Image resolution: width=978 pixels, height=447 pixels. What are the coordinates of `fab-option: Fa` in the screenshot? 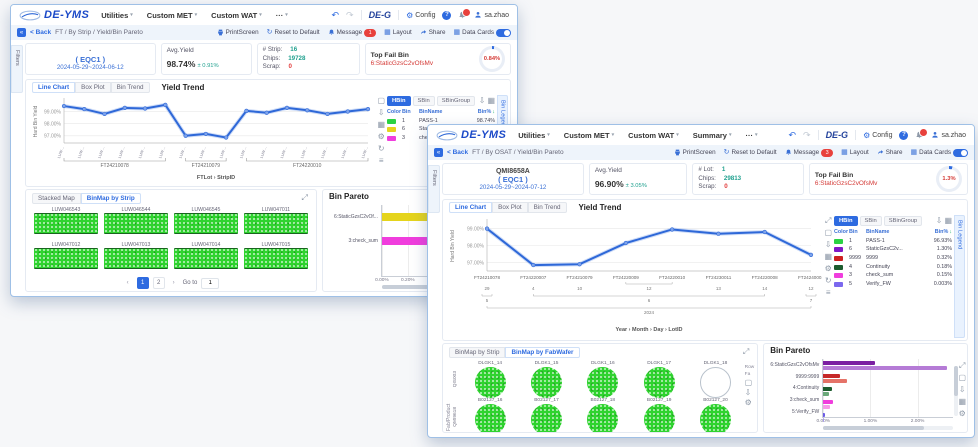 It's located at (747, 374).